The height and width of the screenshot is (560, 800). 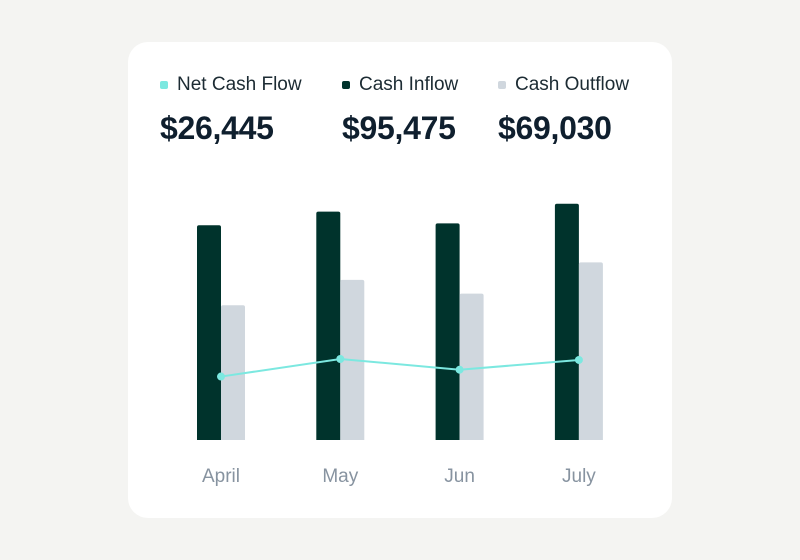 What do you see at coordinates (590, 351) in the screenshot?
I see `cash-outflow-bar-july` at bounding box center [590, 351].